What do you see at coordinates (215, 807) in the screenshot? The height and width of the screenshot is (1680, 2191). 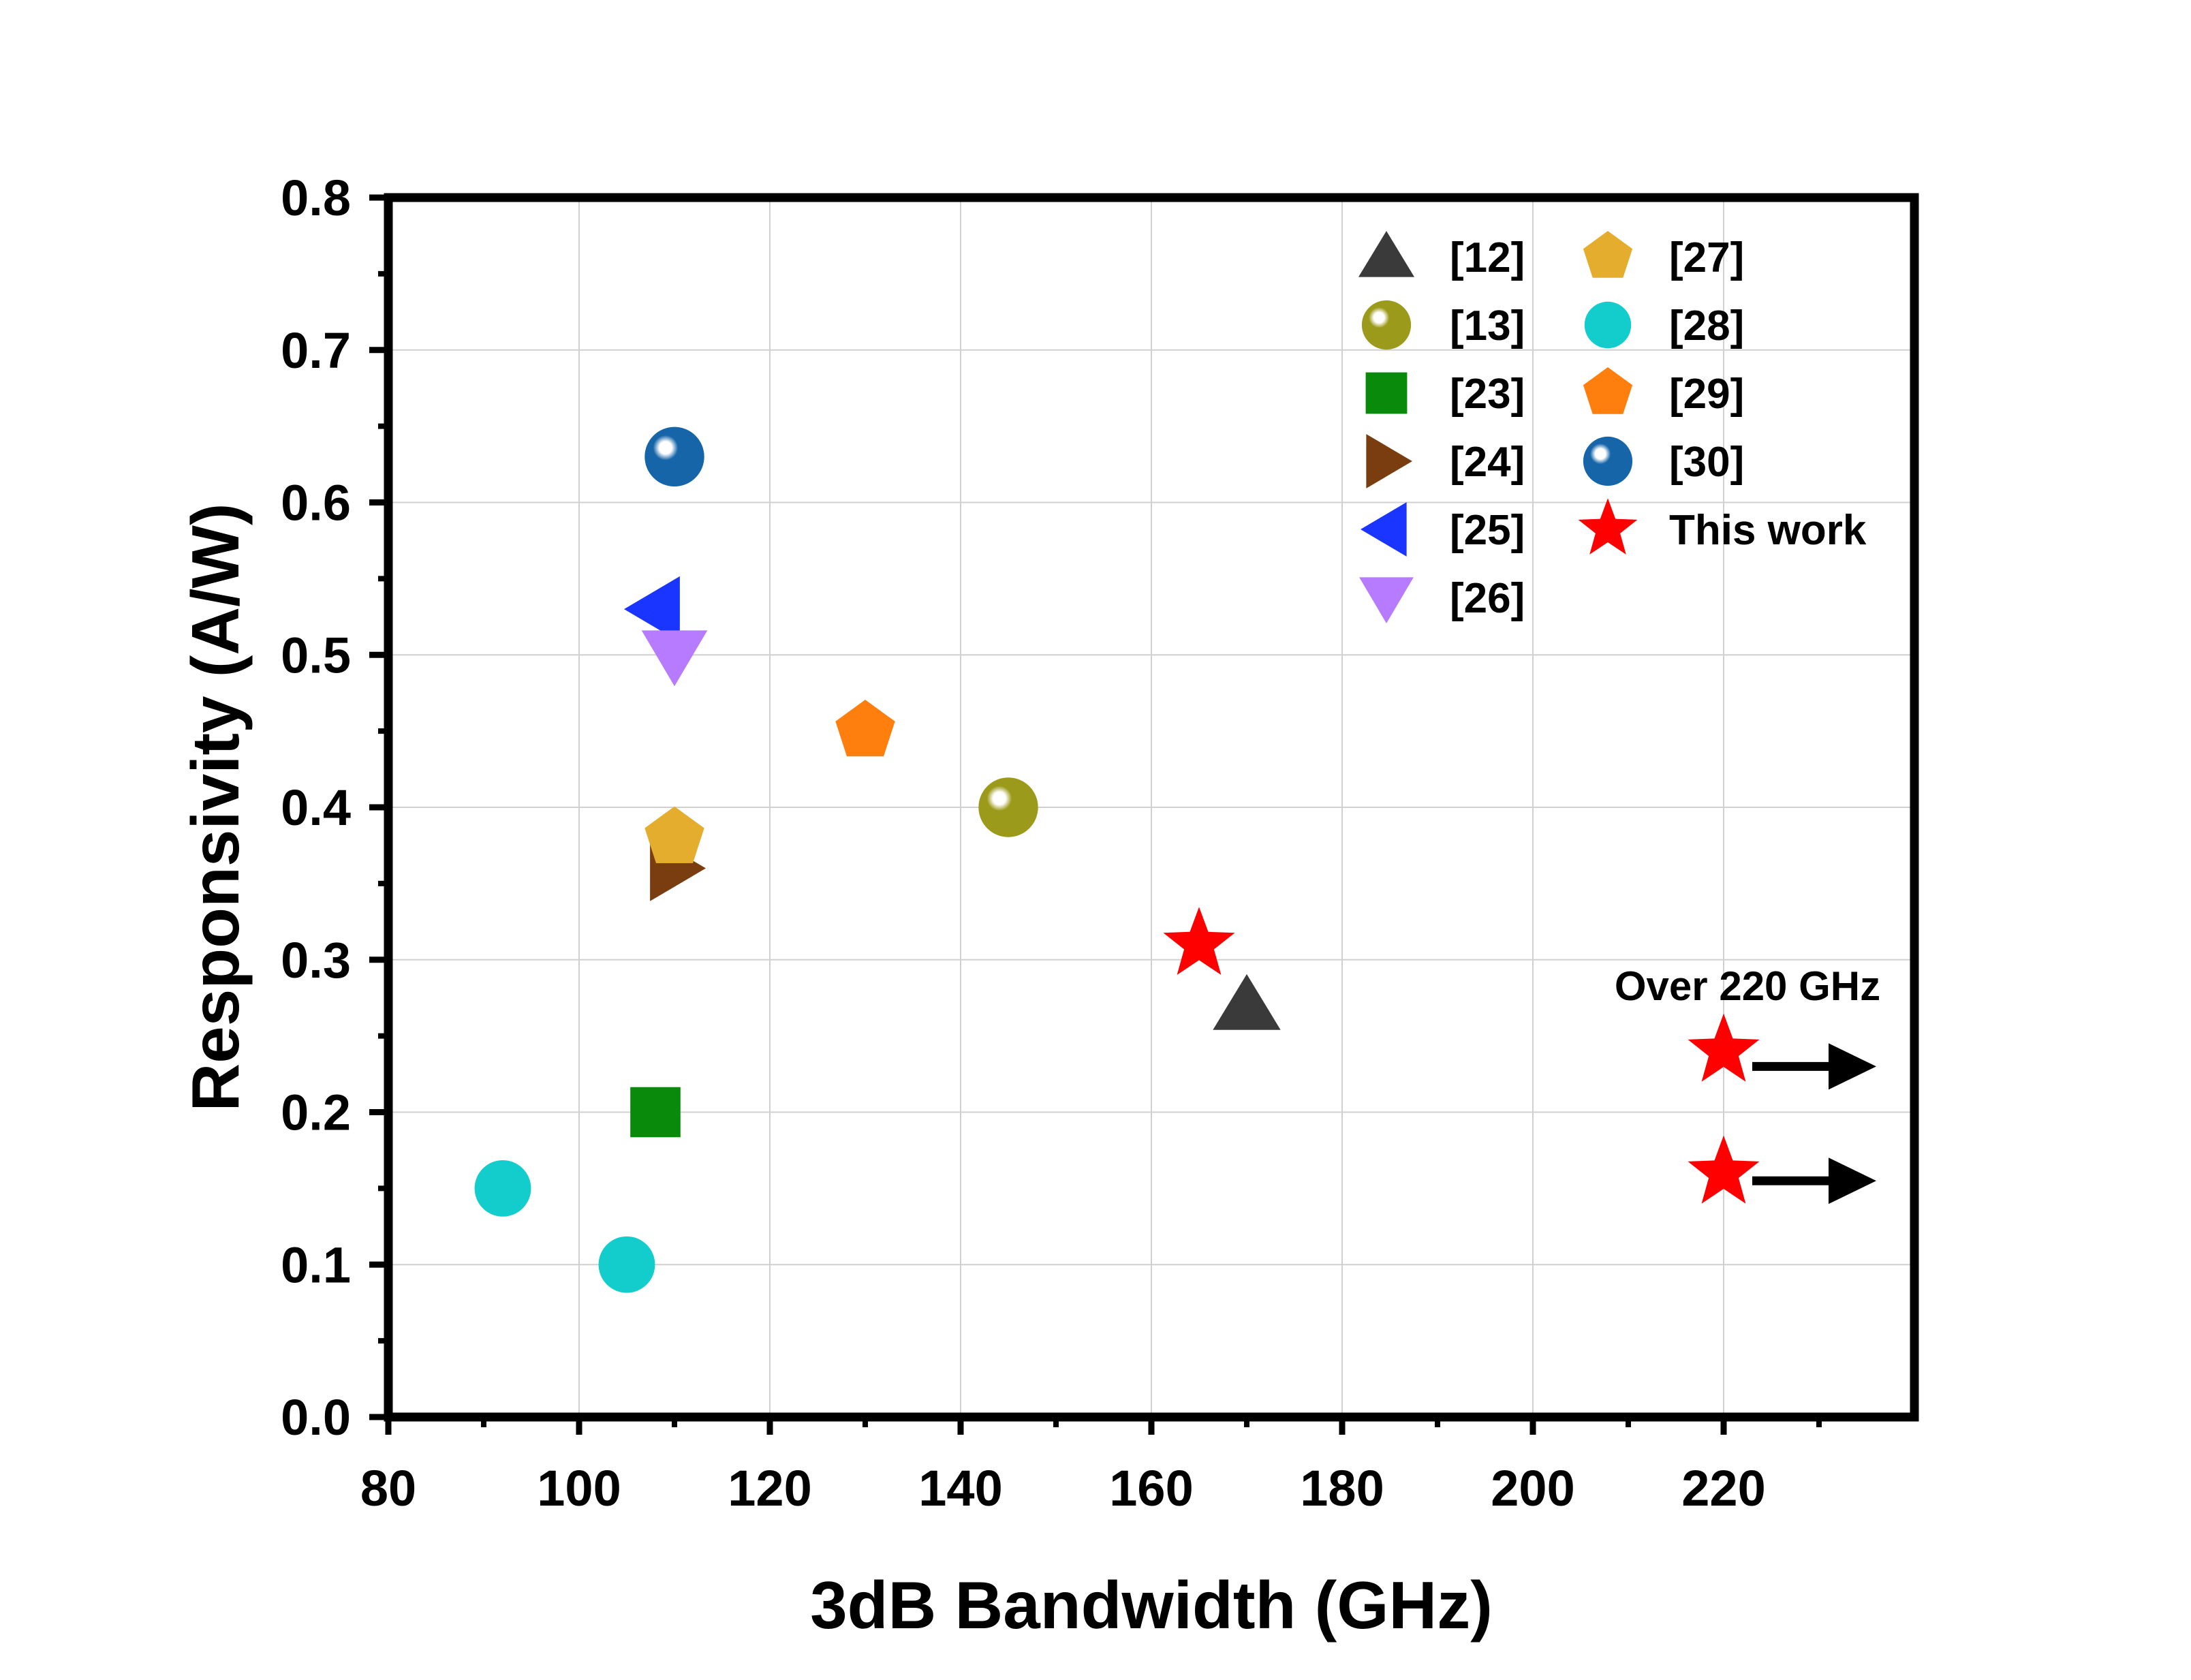 I see `y-axis-title: Responsivity (A/W)` at bounding box center [215, 807].